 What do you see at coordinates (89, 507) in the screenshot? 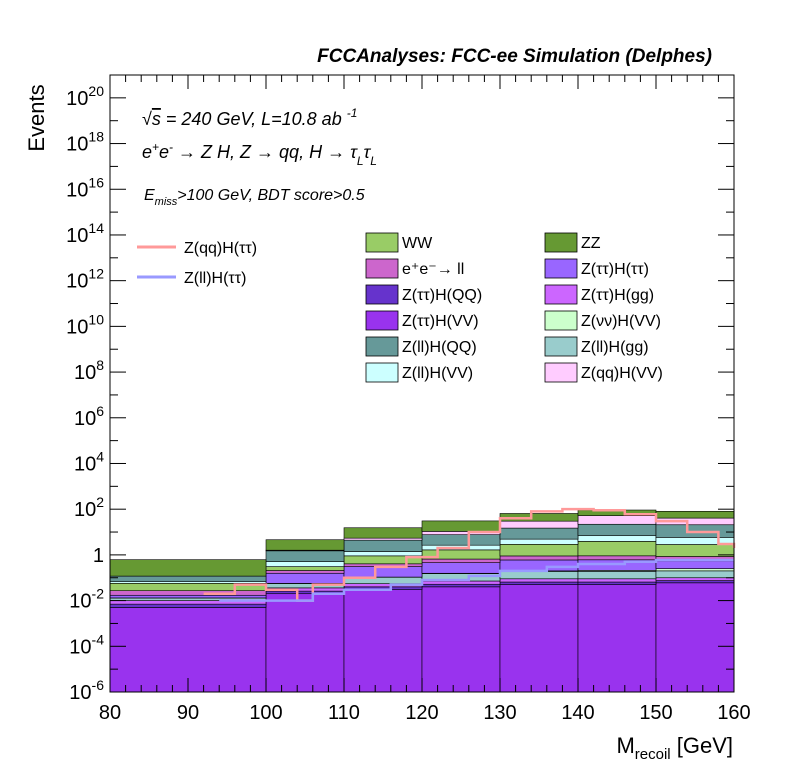
I see `y-tick-label-4: 10²` at bounding box center [89, 507].